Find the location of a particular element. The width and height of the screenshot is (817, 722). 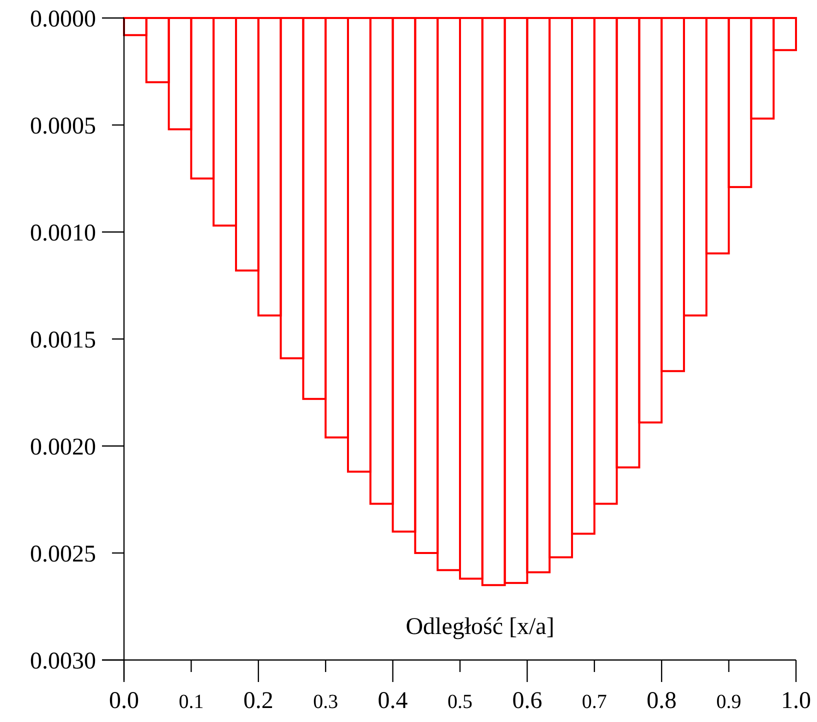

y-tick-label: 0.0010 is located at coordinates (63, 233).